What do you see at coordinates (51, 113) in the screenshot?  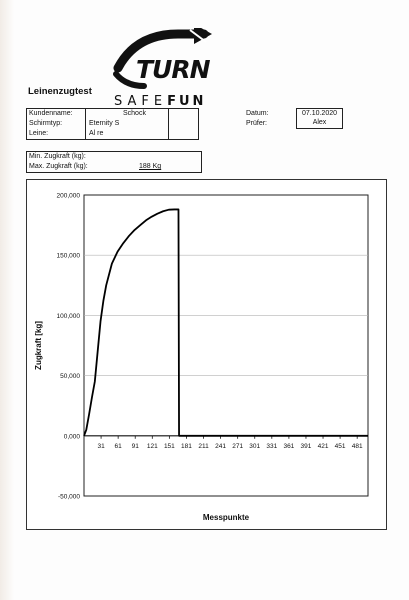 I see `kundenname-label: Kundenname:` at bounding box center [51, 113].